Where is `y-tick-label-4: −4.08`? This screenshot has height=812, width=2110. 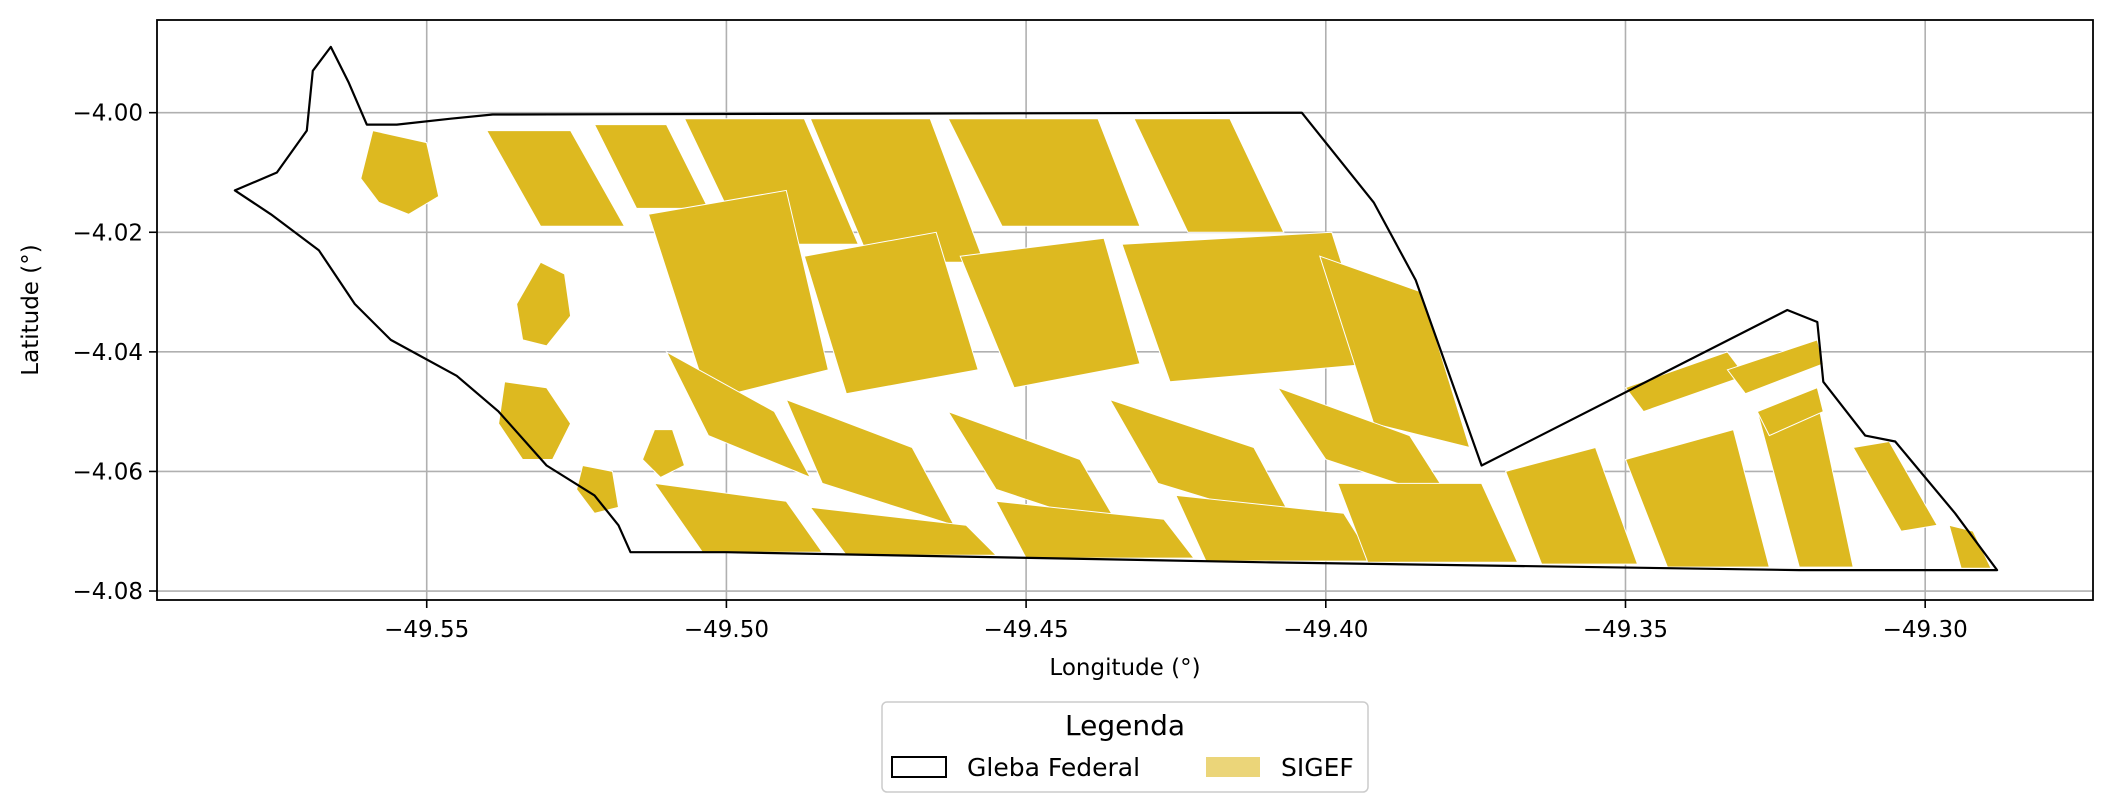 y-tick-label-4: −4.08 is located at coordinates (108, 592).